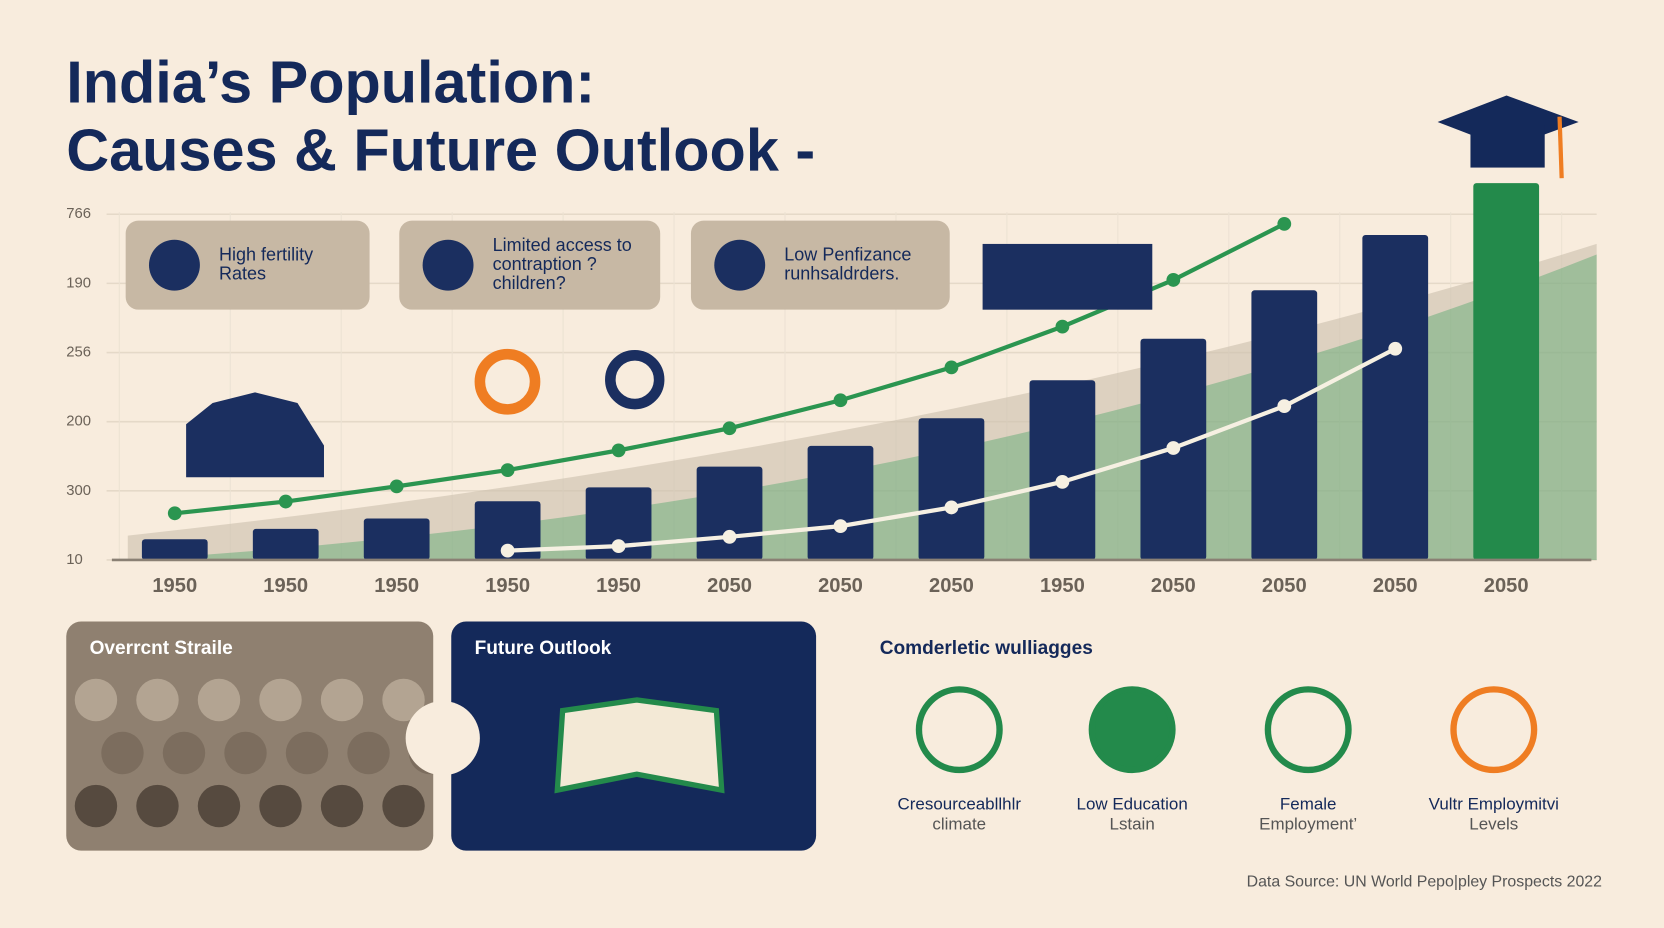 The image size is (1664, 928). I want to click on y-tick-label: 766, so click(78, 214).